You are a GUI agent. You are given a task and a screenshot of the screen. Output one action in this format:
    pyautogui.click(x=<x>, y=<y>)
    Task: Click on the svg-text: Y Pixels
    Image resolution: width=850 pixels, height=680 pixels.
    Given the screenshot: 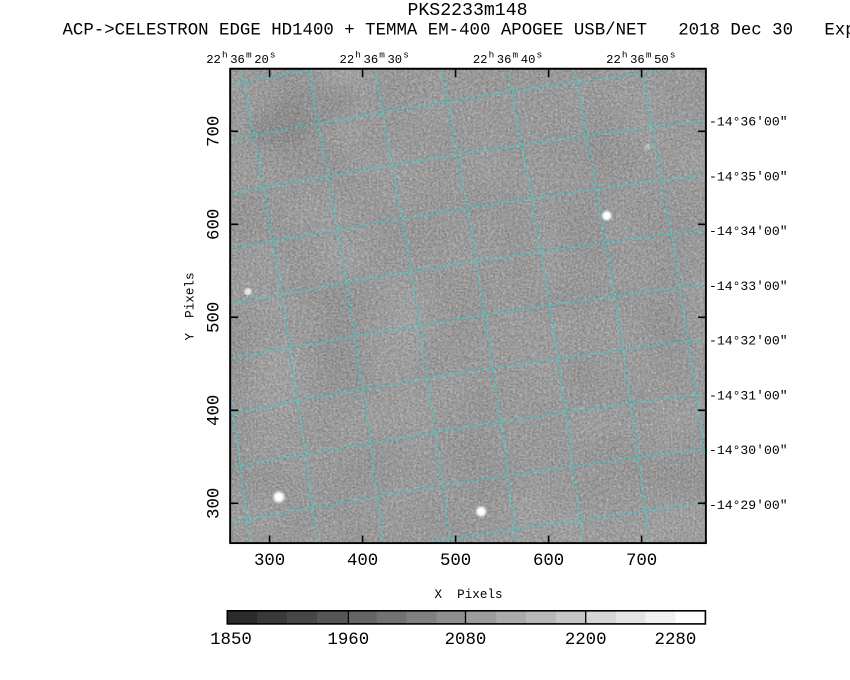 What is the action you would take?
    pyautogui.click(x=191, y=306)
    